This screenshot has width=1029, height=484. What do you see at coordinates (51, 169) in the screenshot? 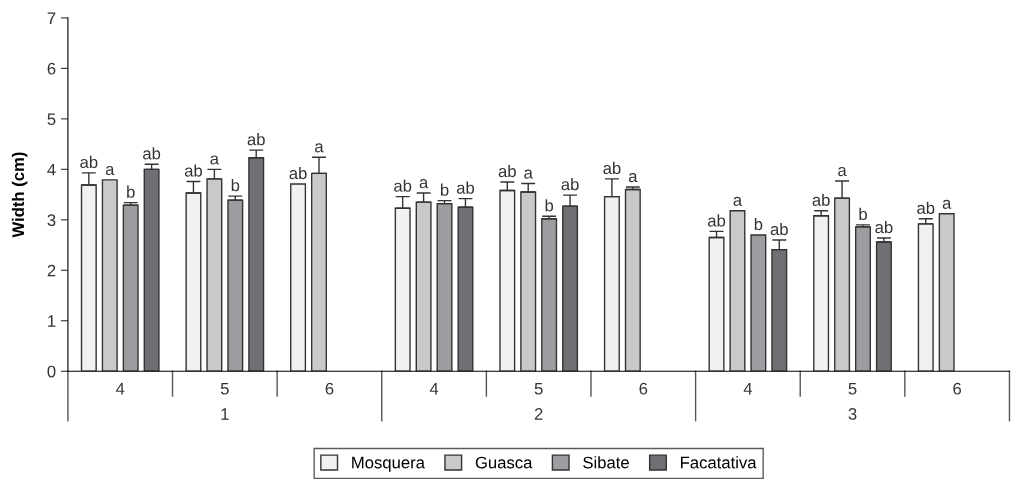
I see `y-tick-label: 4` at bounding box center [51, 169].